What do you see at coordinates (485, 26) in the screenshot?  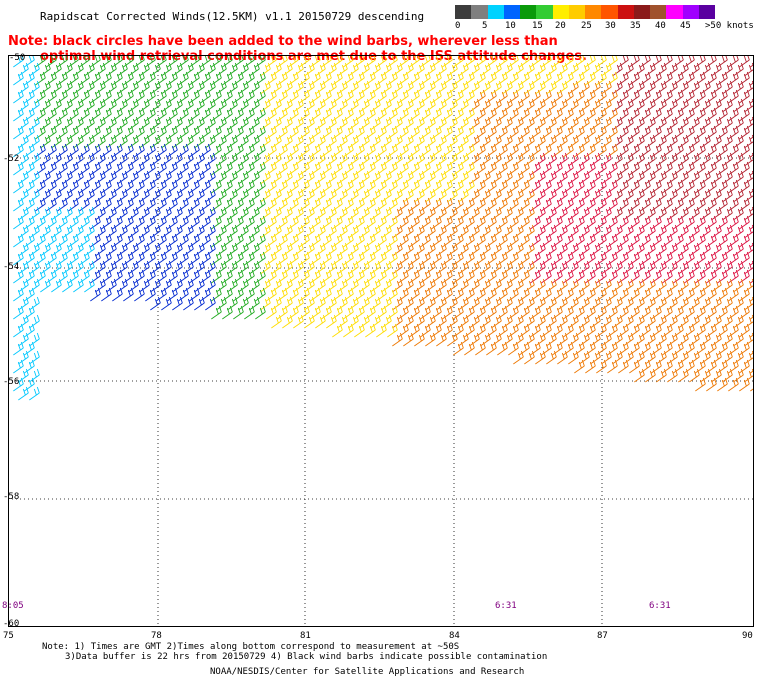 I see `legend-label-5: 5` at bounding box center [485, 26].